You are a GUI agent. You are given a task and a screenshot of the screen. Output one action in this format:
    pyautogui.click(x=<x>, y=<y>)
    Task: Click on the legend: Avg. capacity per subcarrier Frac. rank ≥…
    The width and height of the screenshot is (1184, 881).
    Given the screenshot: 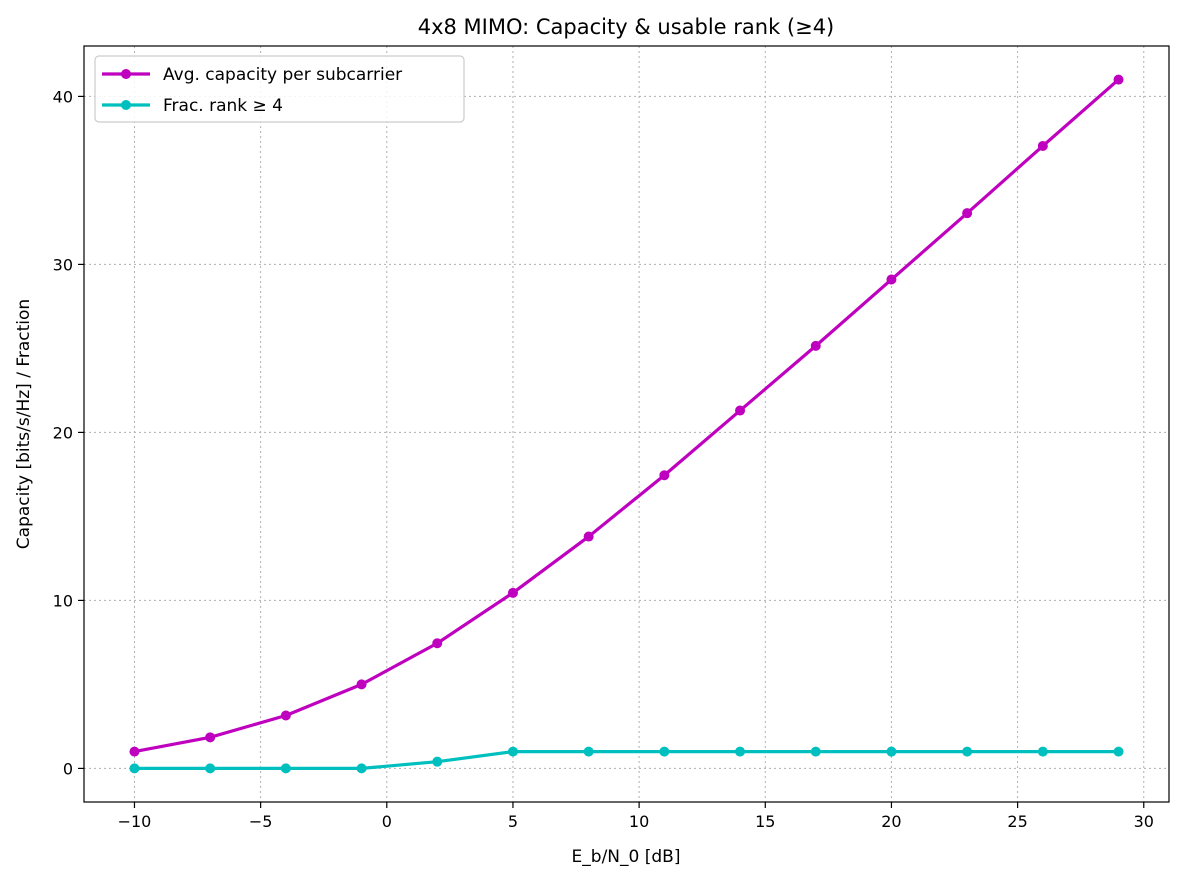 What is the action you would take?
    pyautogui.click(x=279, y=89)
    